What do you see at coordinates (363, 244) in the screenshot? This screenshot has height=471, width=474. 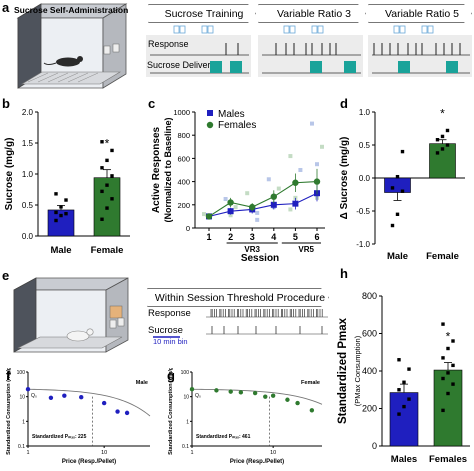 I see `y-tick-label: -1.0` at bounding box center [363, 244].